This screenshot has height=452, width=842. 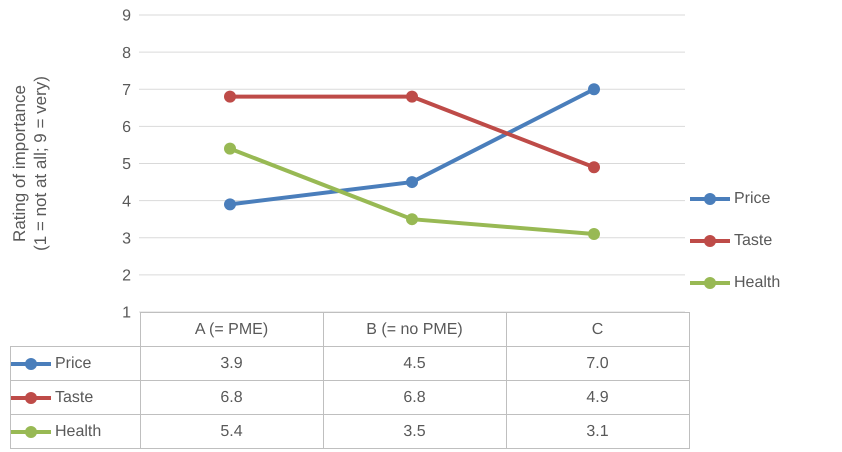 I want to click on text: Health, so click(x=78, y=431).